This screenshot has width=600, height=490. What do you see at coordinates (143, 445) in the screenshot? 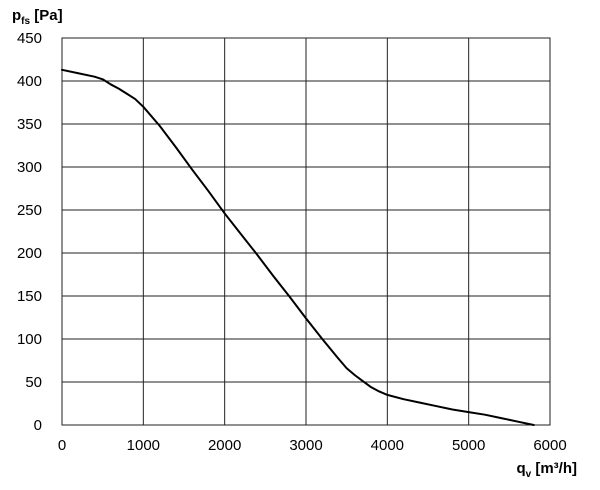
I see `x-tick-label: 1000` at bounding box center [143, 445].